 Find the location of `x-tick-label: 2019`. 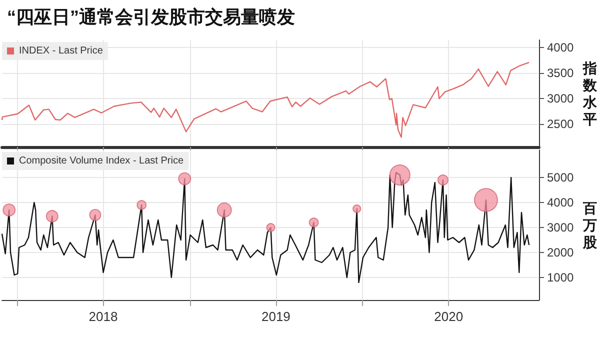

x-tick-label: 2019 is located at coordinates (275, 316).